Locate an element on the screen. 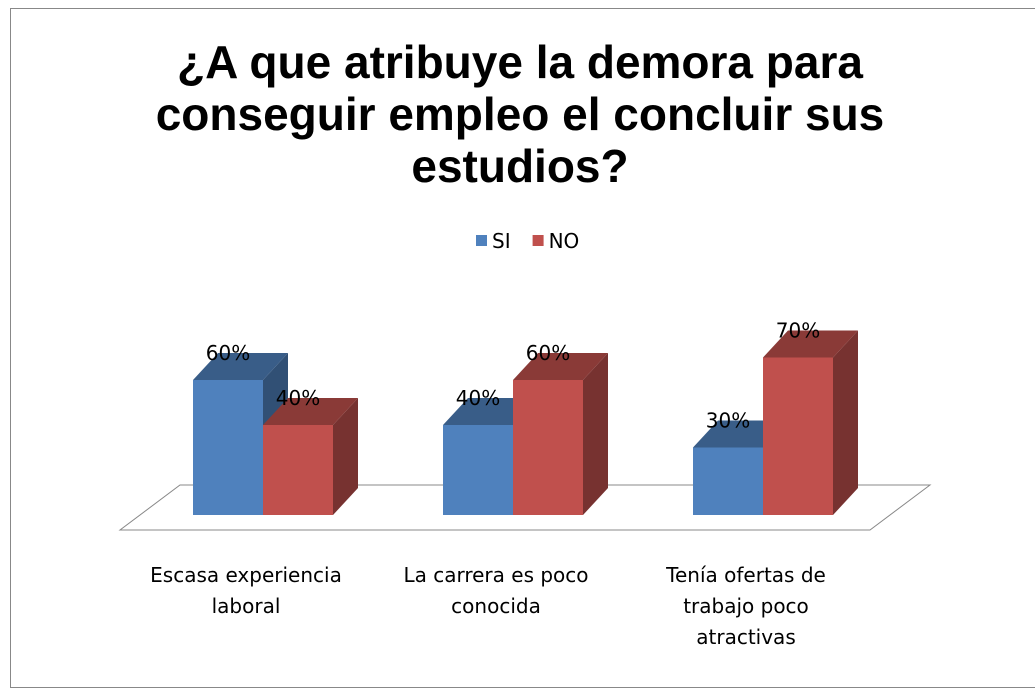 This screenshot has height=688, width=1035. legend-label: SI is located at coordinates (501, 241).